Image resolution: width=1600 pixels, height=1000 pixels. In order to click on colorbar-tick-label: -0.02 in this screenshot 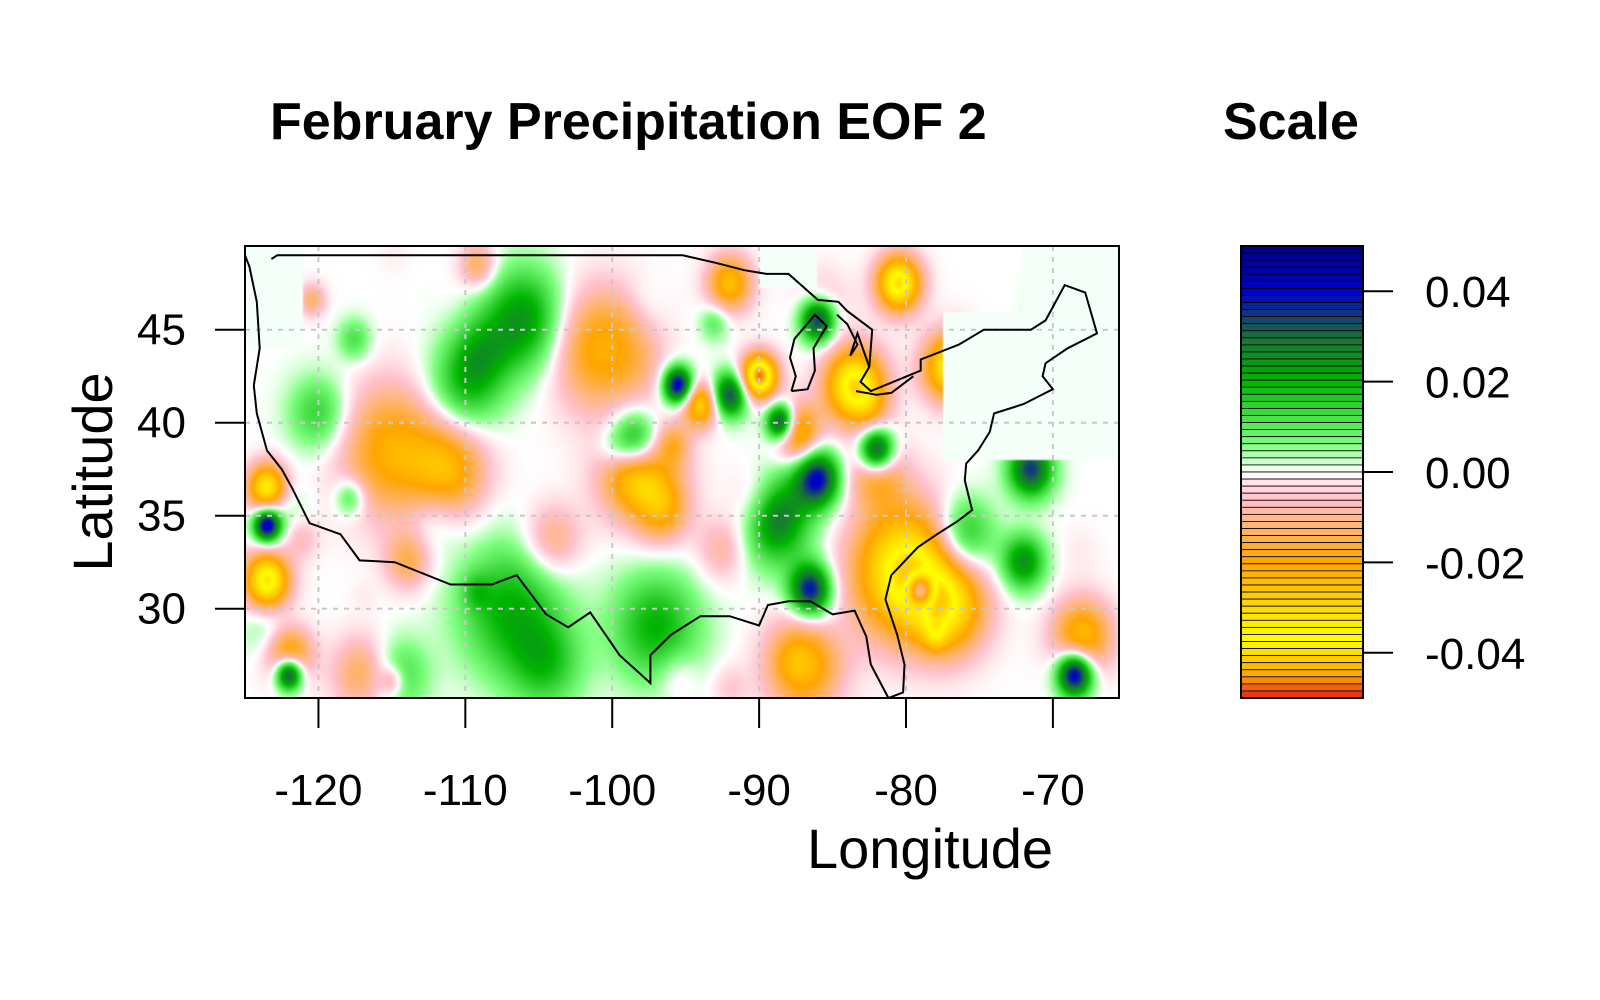, I will do `click(1475, 563)`.